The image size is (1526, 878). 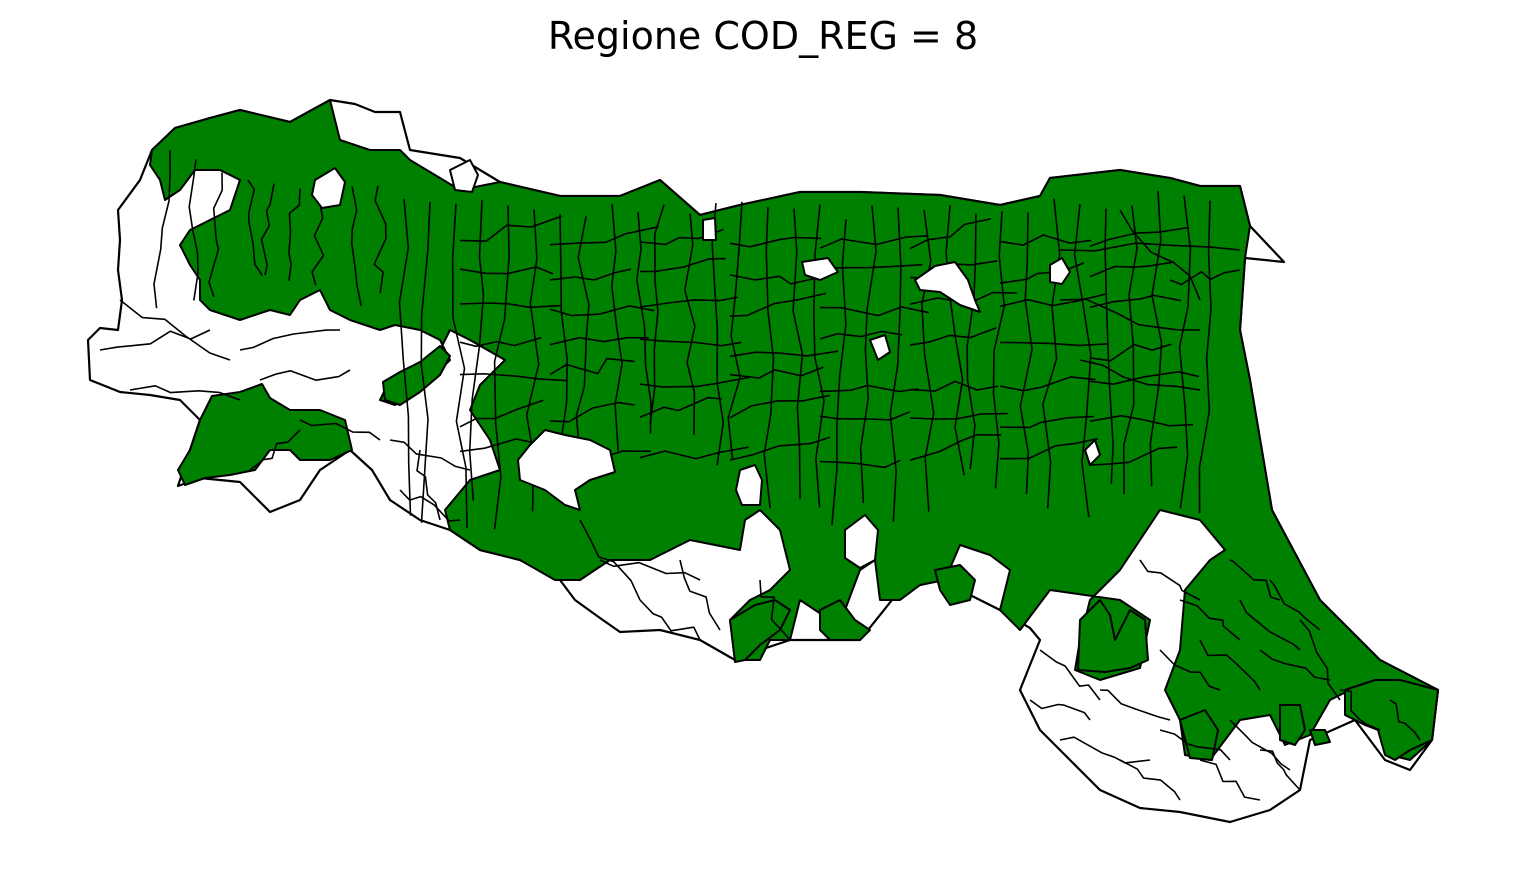 I want to click on municipality-boundary-e101, so click(x=290, y=340).